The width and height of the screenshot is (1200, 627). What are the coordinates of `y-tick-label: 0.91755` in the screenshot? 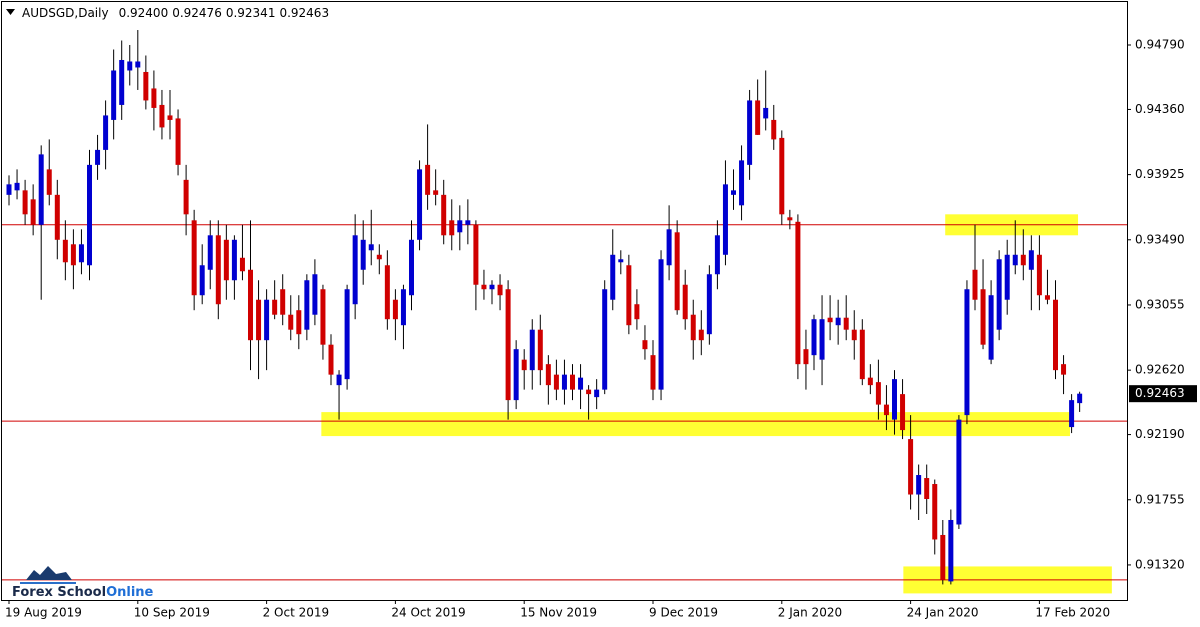 It's located at (1160, 499).